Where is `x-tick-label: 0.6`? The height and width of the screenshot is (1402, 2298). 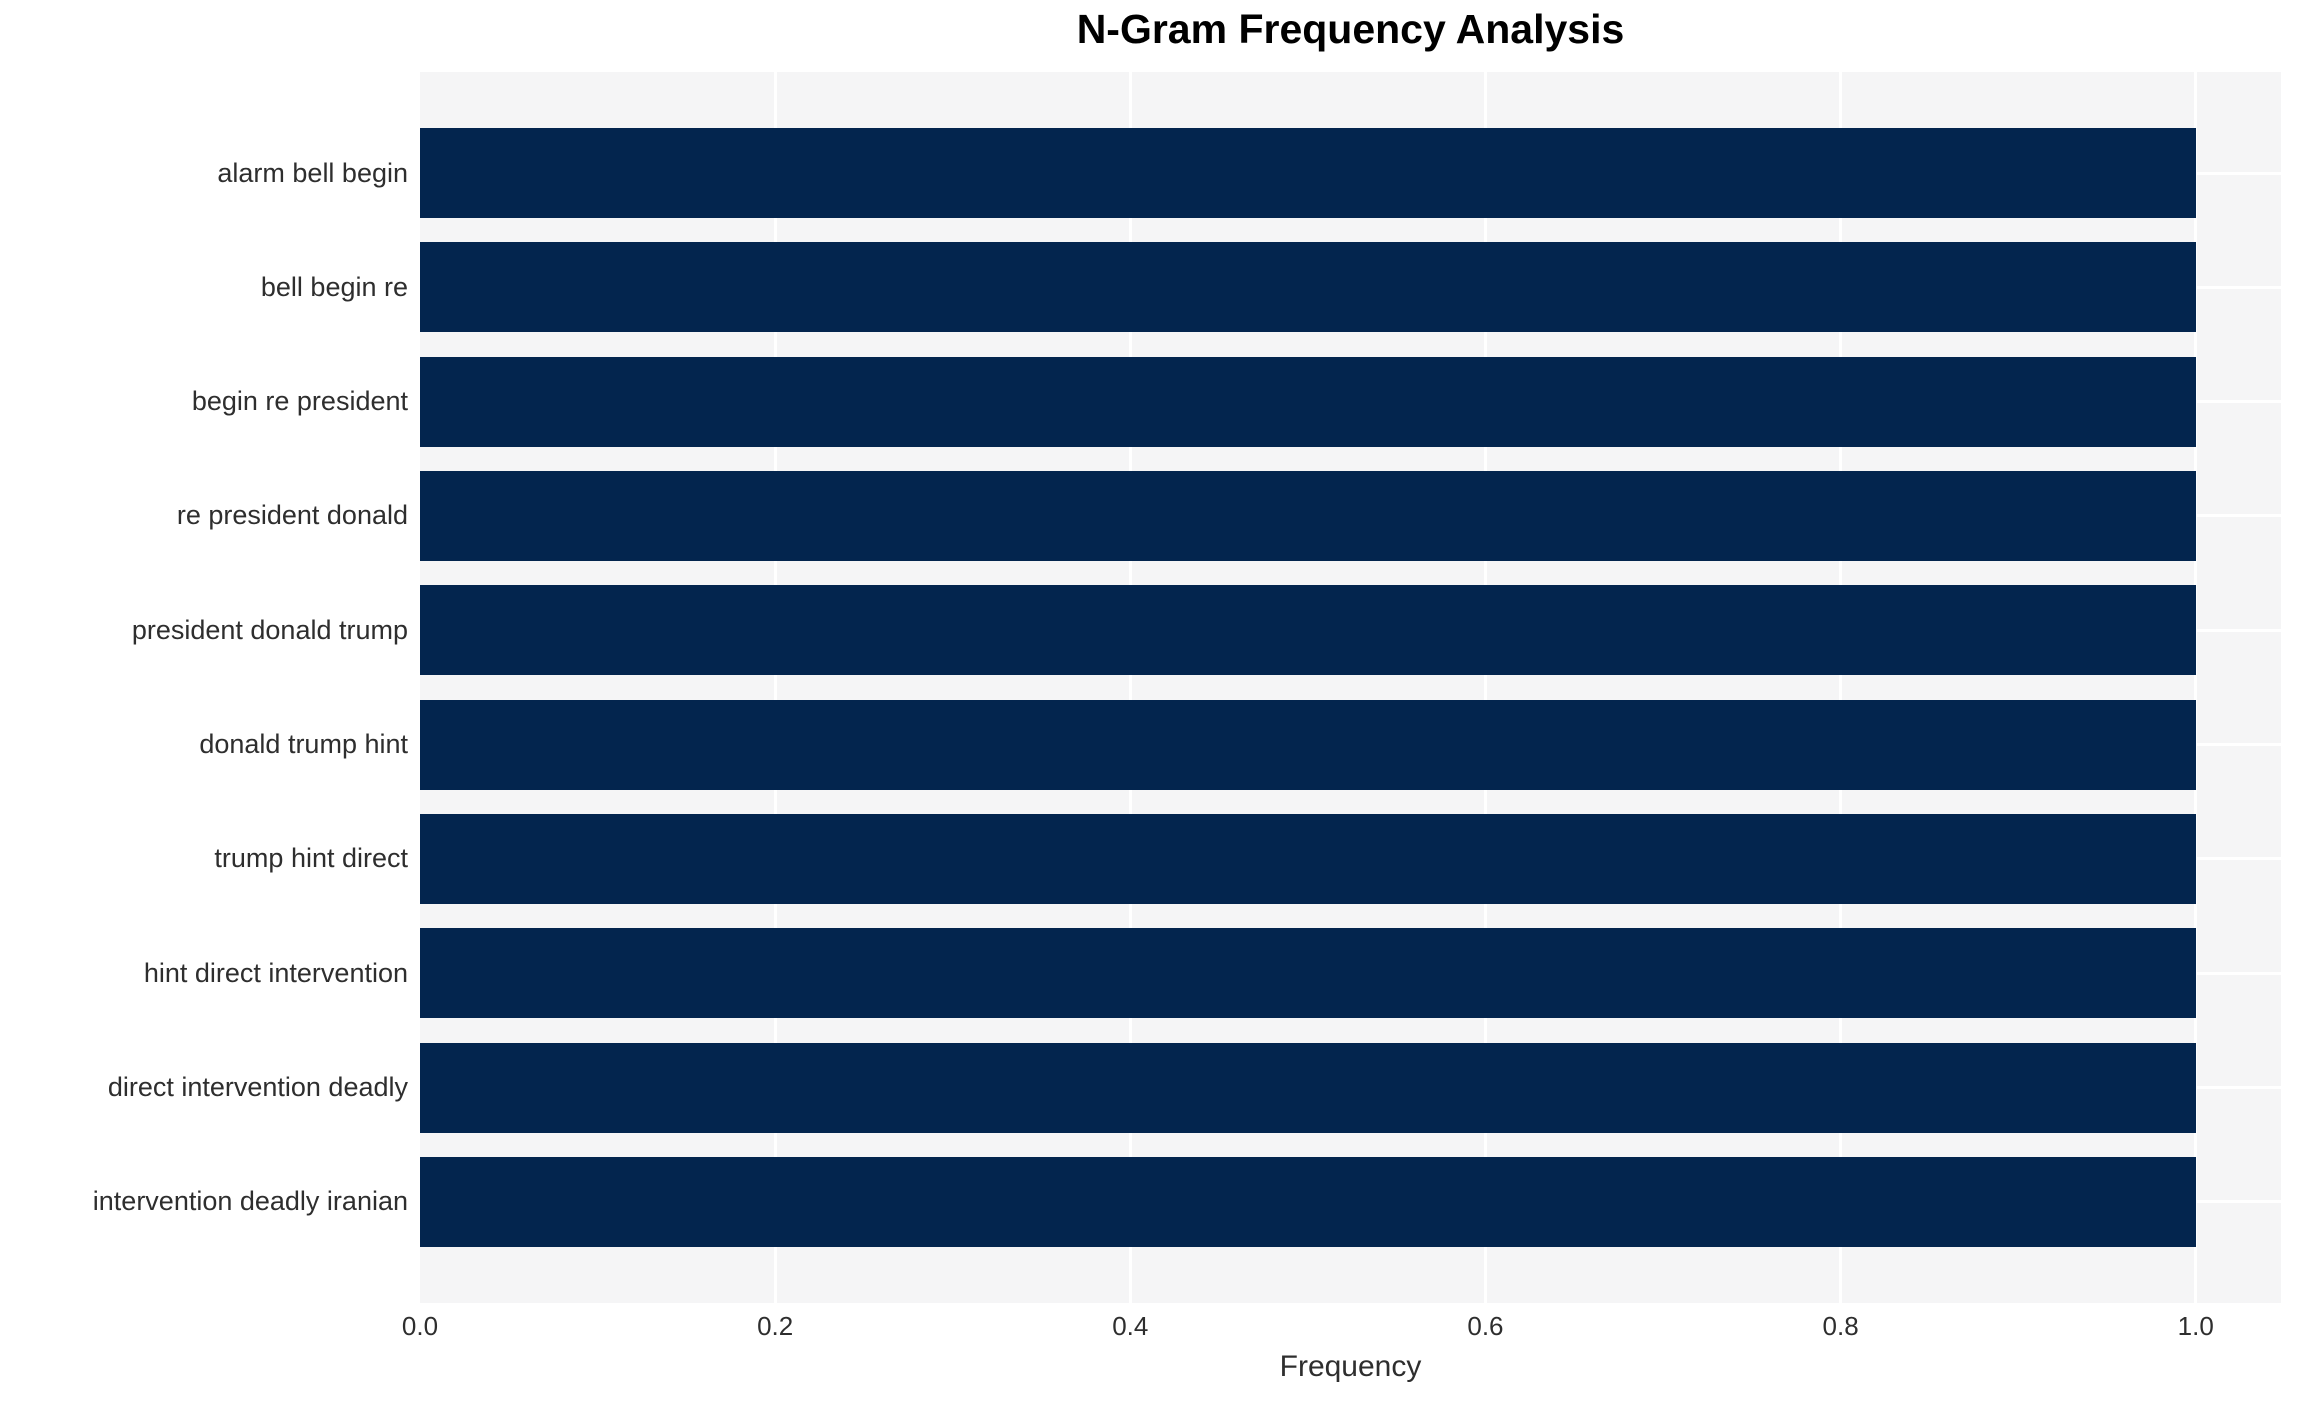
x-tick-label: 0.6 is located at coordinates (1485, 1326).